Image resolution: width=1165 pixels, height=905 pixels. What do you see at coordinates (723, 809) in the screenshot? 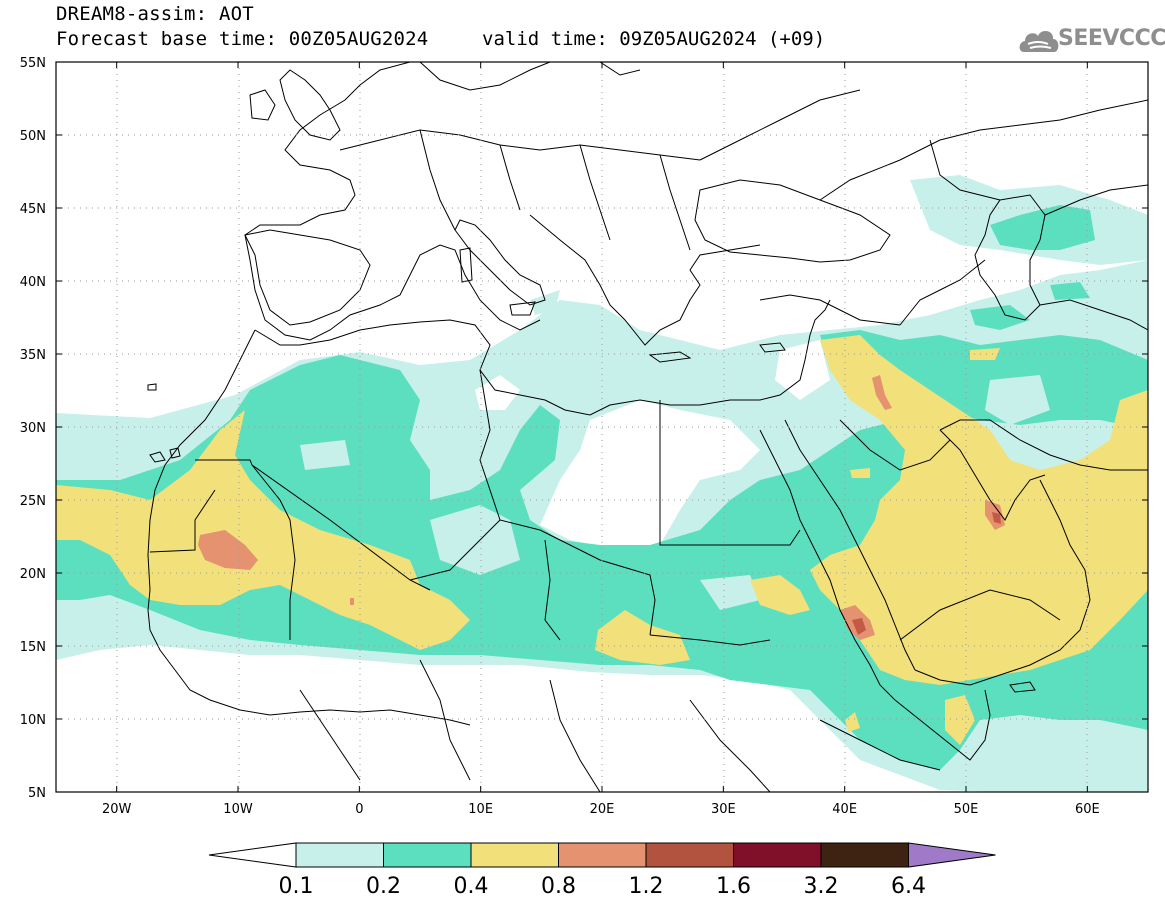
I see `lon-tick-label: 30E` at bounding box center [723, 809].